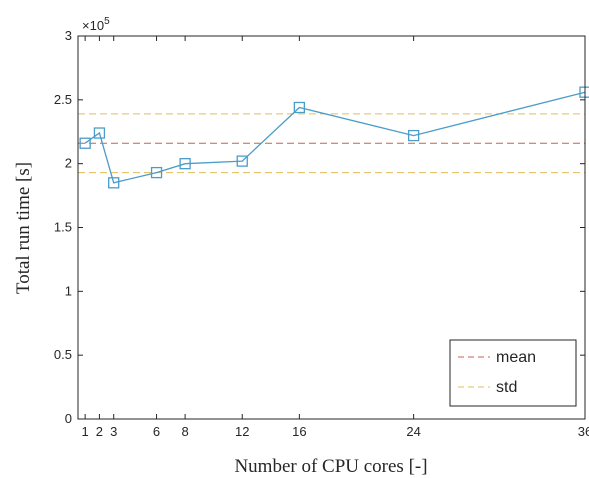 Image resolution: width=589 pixels, height=478 pixels. What do you see at coordinates (330, 466) in the screenshot?
I see `x-axis-title: Number of CPU cores [-]` at bounding box center [330, 466].